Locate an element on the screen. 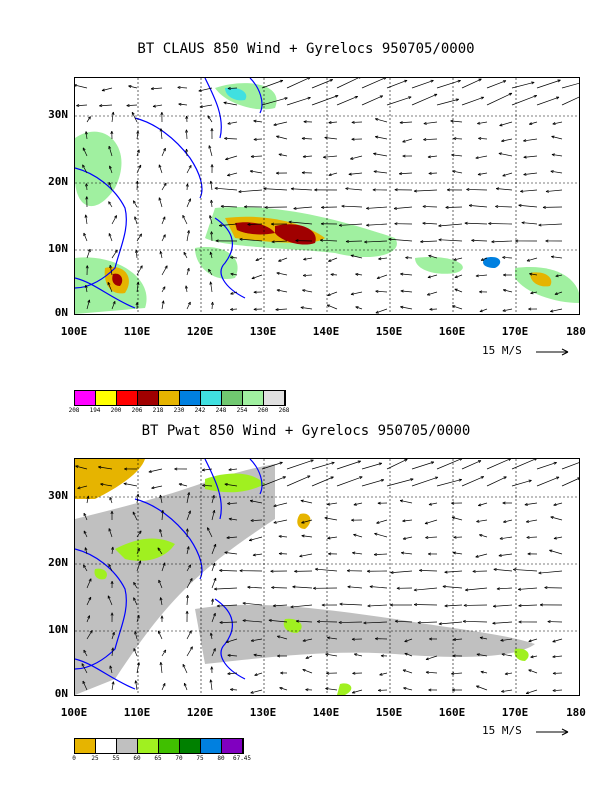 Image resolution: width=612 pixels, height=792 pixels. top-y-tick: 30N is located at coordinates (58, 114).